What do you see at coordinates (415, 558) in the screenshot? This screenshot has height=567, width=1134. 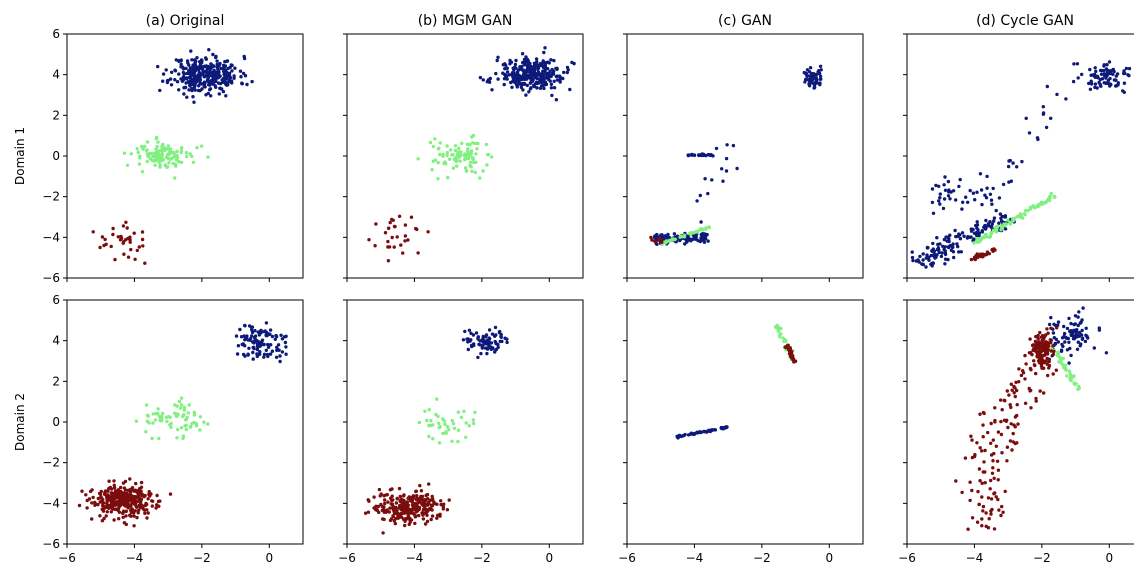 I see `x-tick-label: −4` at bounding box center [415, 558].